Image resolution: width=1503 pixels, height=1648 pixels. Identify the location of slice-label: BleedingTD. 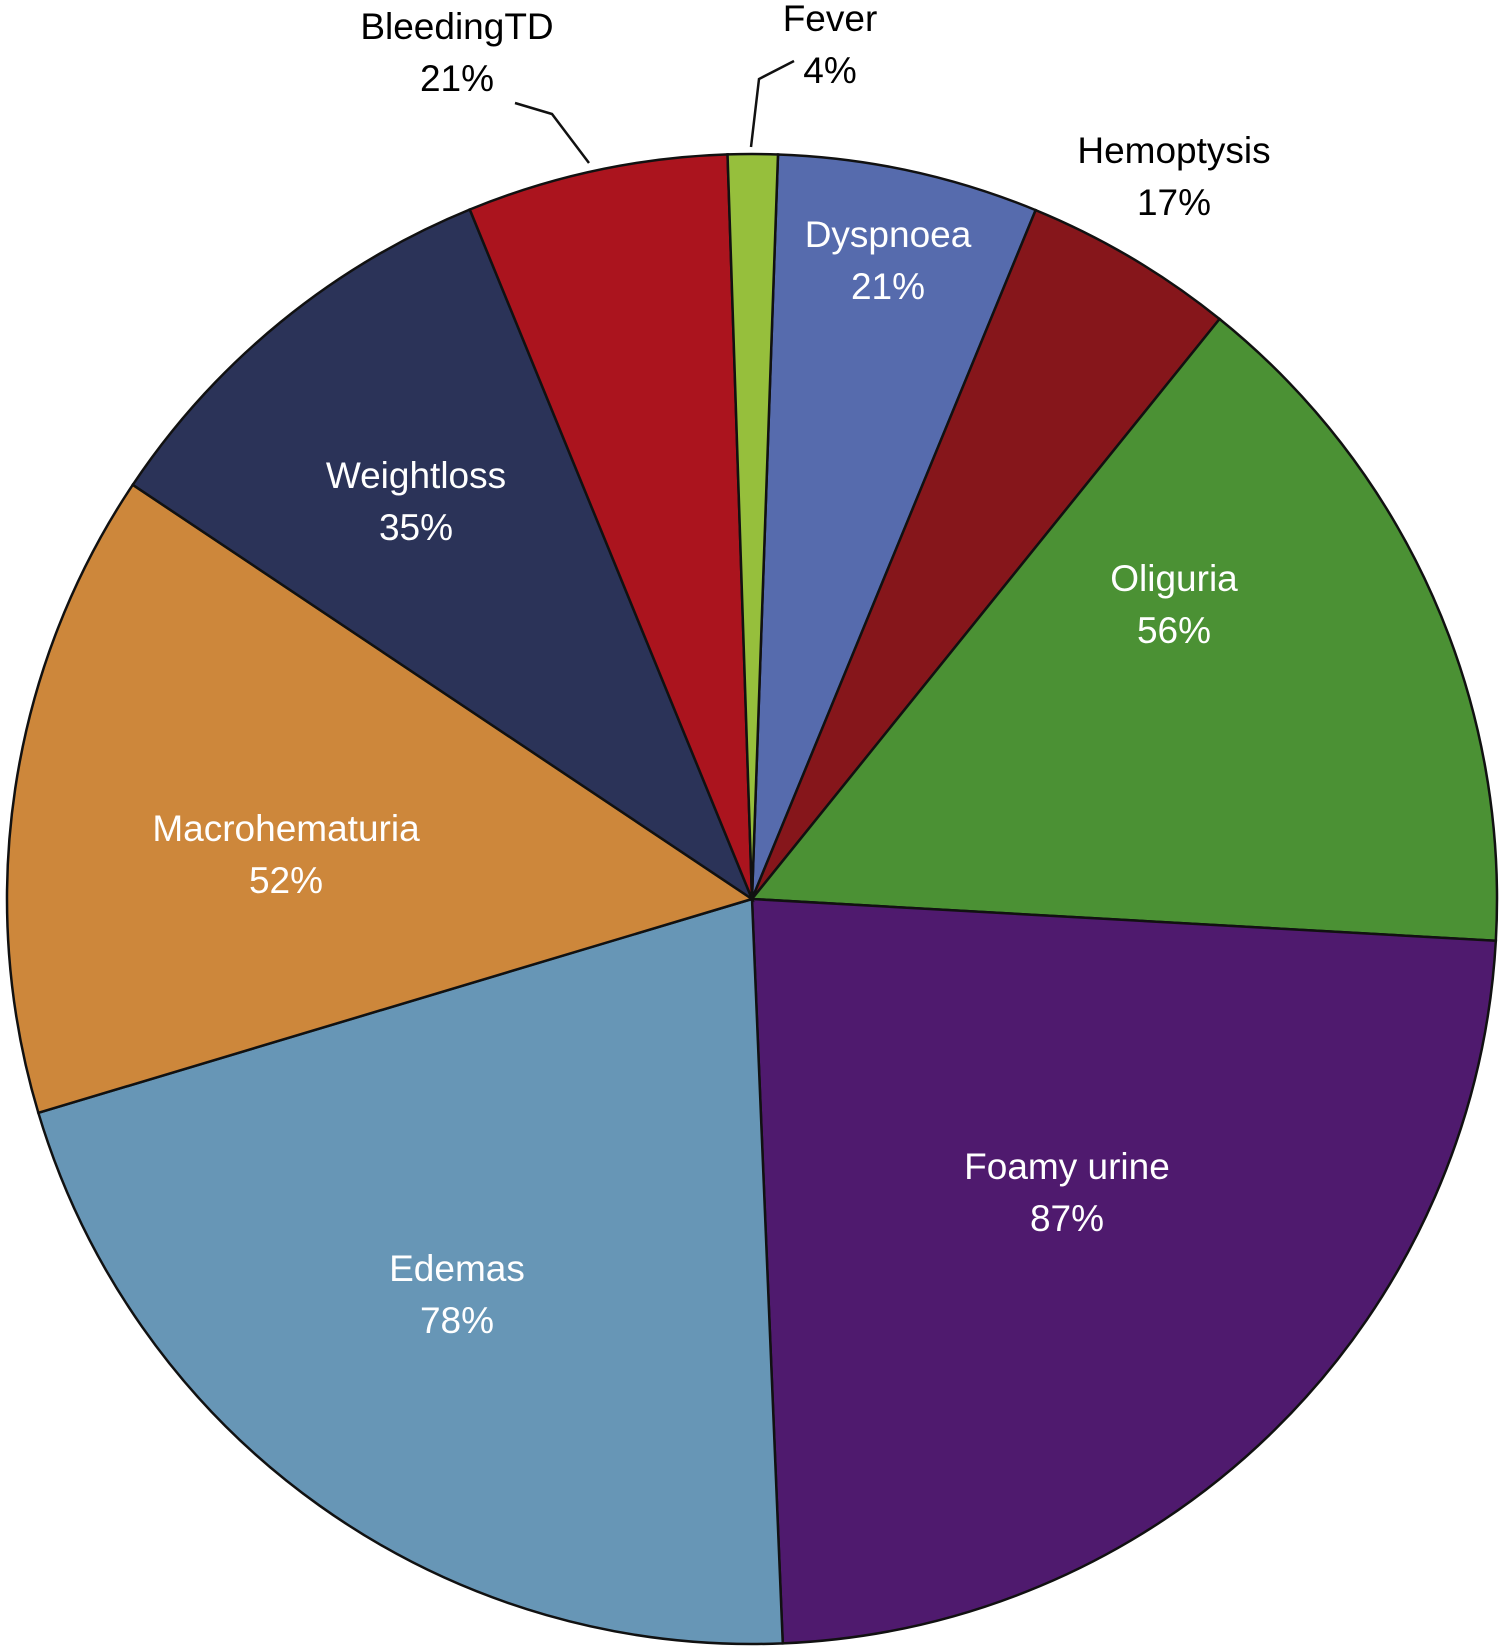
(456, 26).